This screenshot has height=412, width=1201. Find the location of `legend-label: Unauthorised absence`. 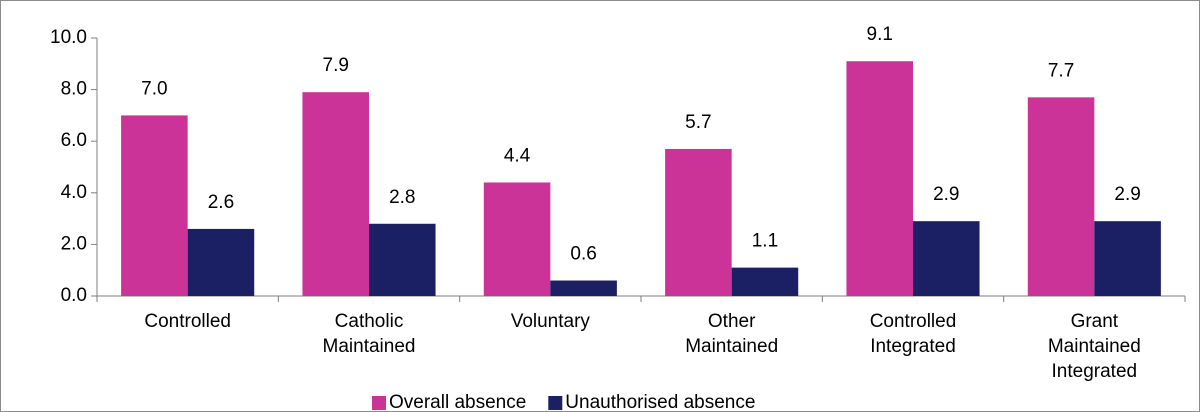

legend-label: Unauthorised absence is located at coordinates (660, 402).